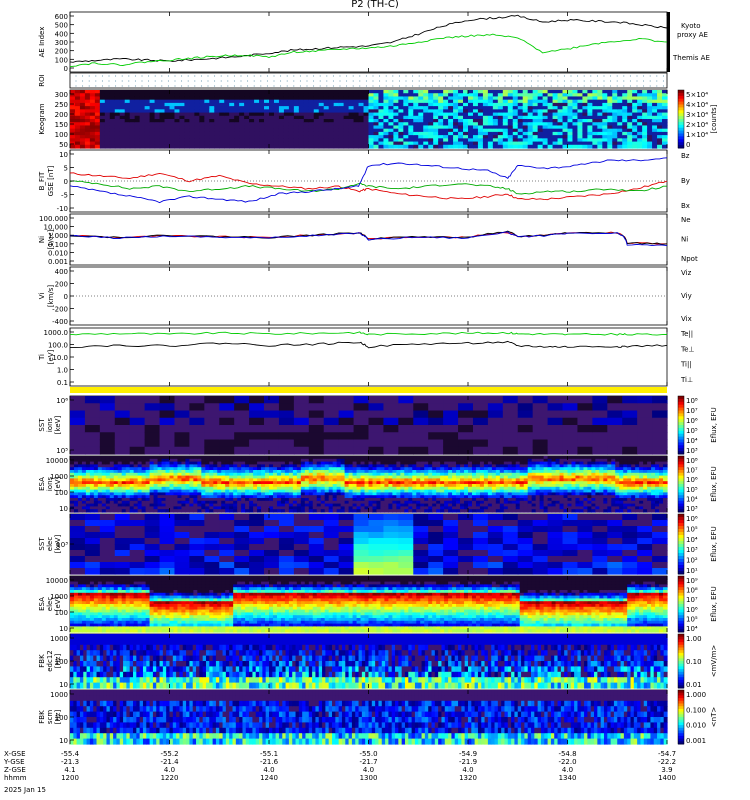  I want to click on ti-ytick-label: 0.1, so click(62, 383).